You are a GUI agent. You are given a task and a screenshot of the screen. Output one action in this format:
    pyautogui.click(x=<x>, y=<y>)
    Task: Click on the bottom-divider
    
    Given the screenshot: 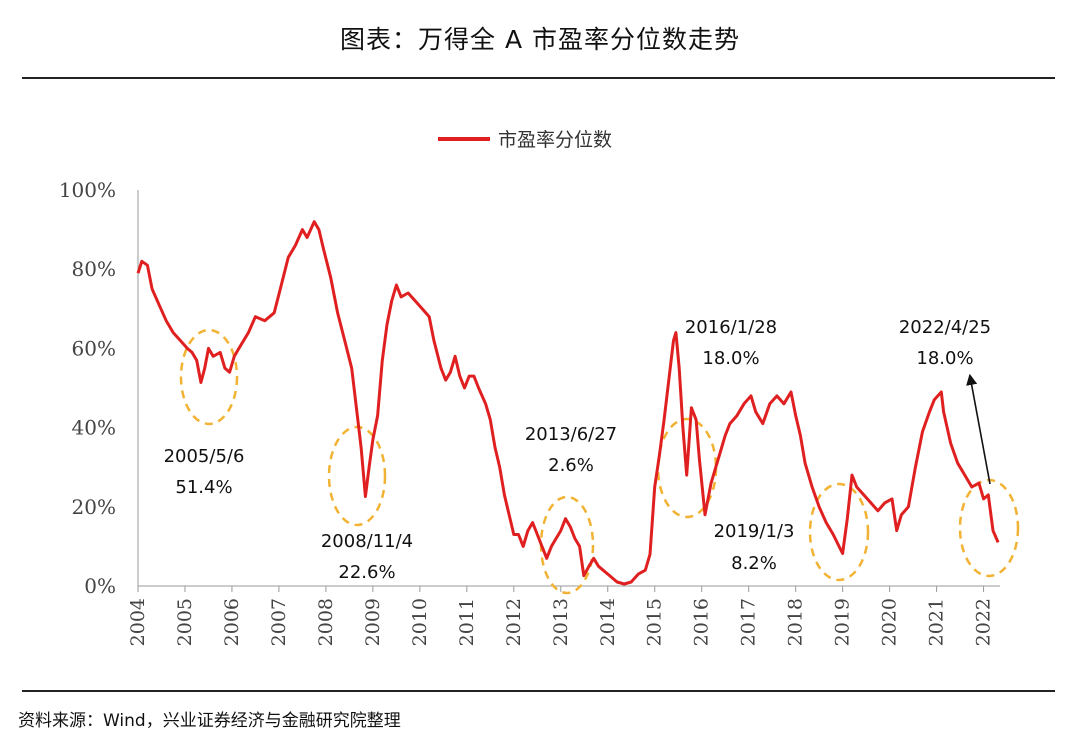 What is the action you would take?
    pyautogui.click(x=538, y=691)
    